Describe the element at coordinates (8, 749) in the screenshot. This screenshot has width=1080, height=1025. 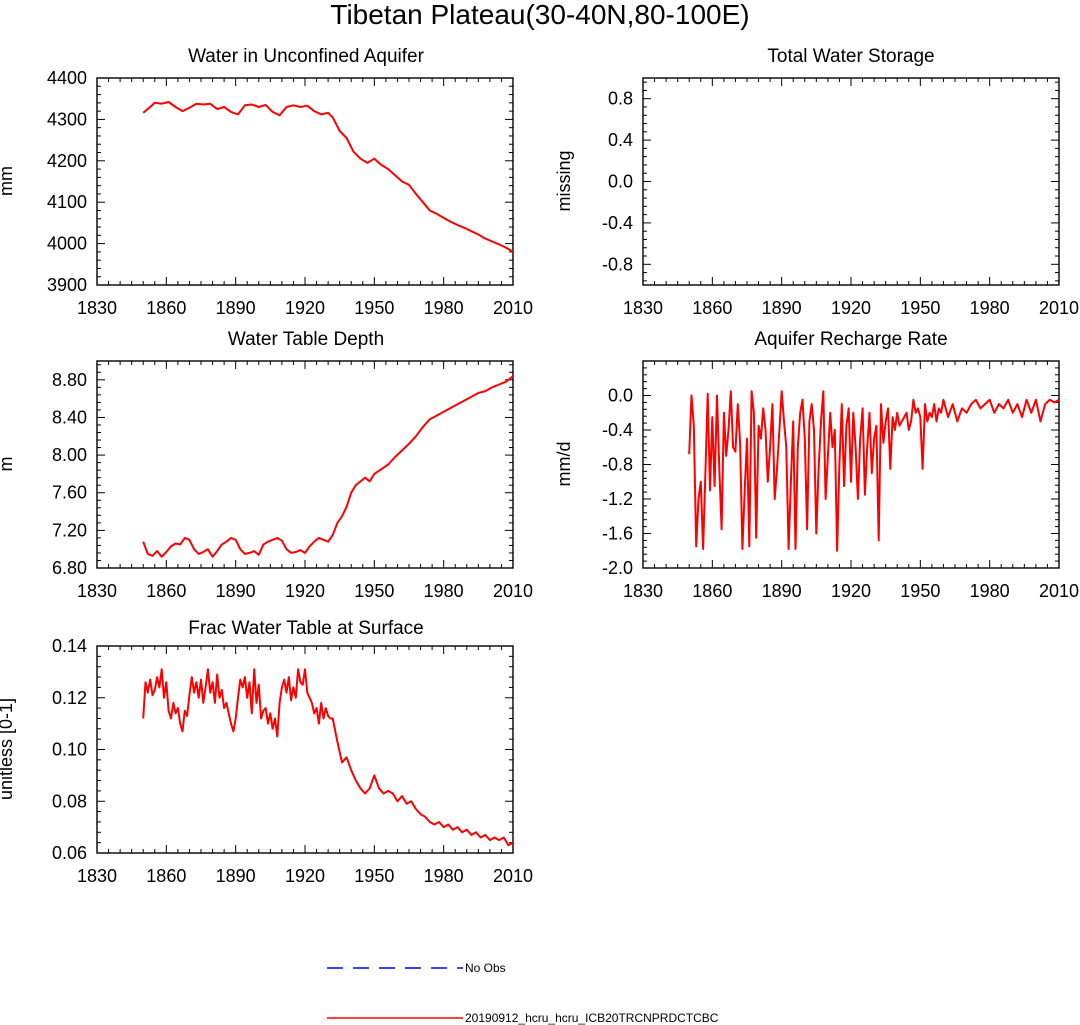
I see `y-axis-label: unitless [0-1]` at that location.